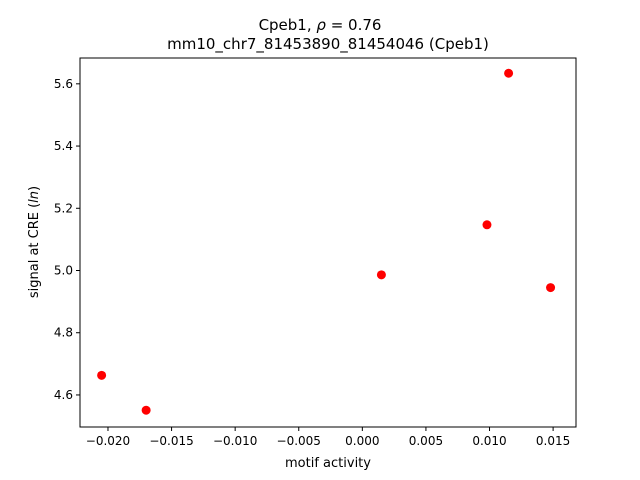 Image resolution: width=640 pixels, height=480 pixels. What do you see at coordinates (489, 441) in the screenshot?
I see `x-tick-label: 0.010` at bounding box center [489, 441].